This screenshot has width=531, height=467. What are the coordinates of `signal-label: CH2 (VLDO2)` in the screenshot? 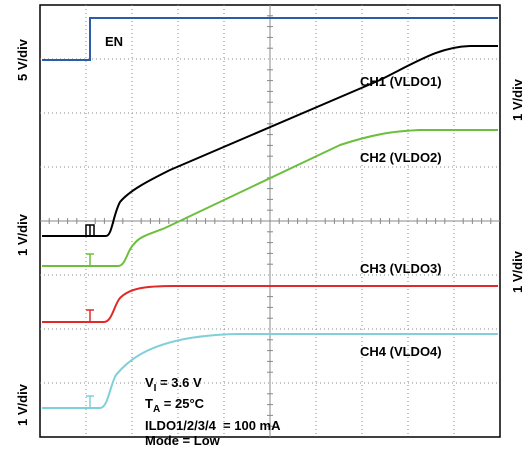 It's located at (401, 157).